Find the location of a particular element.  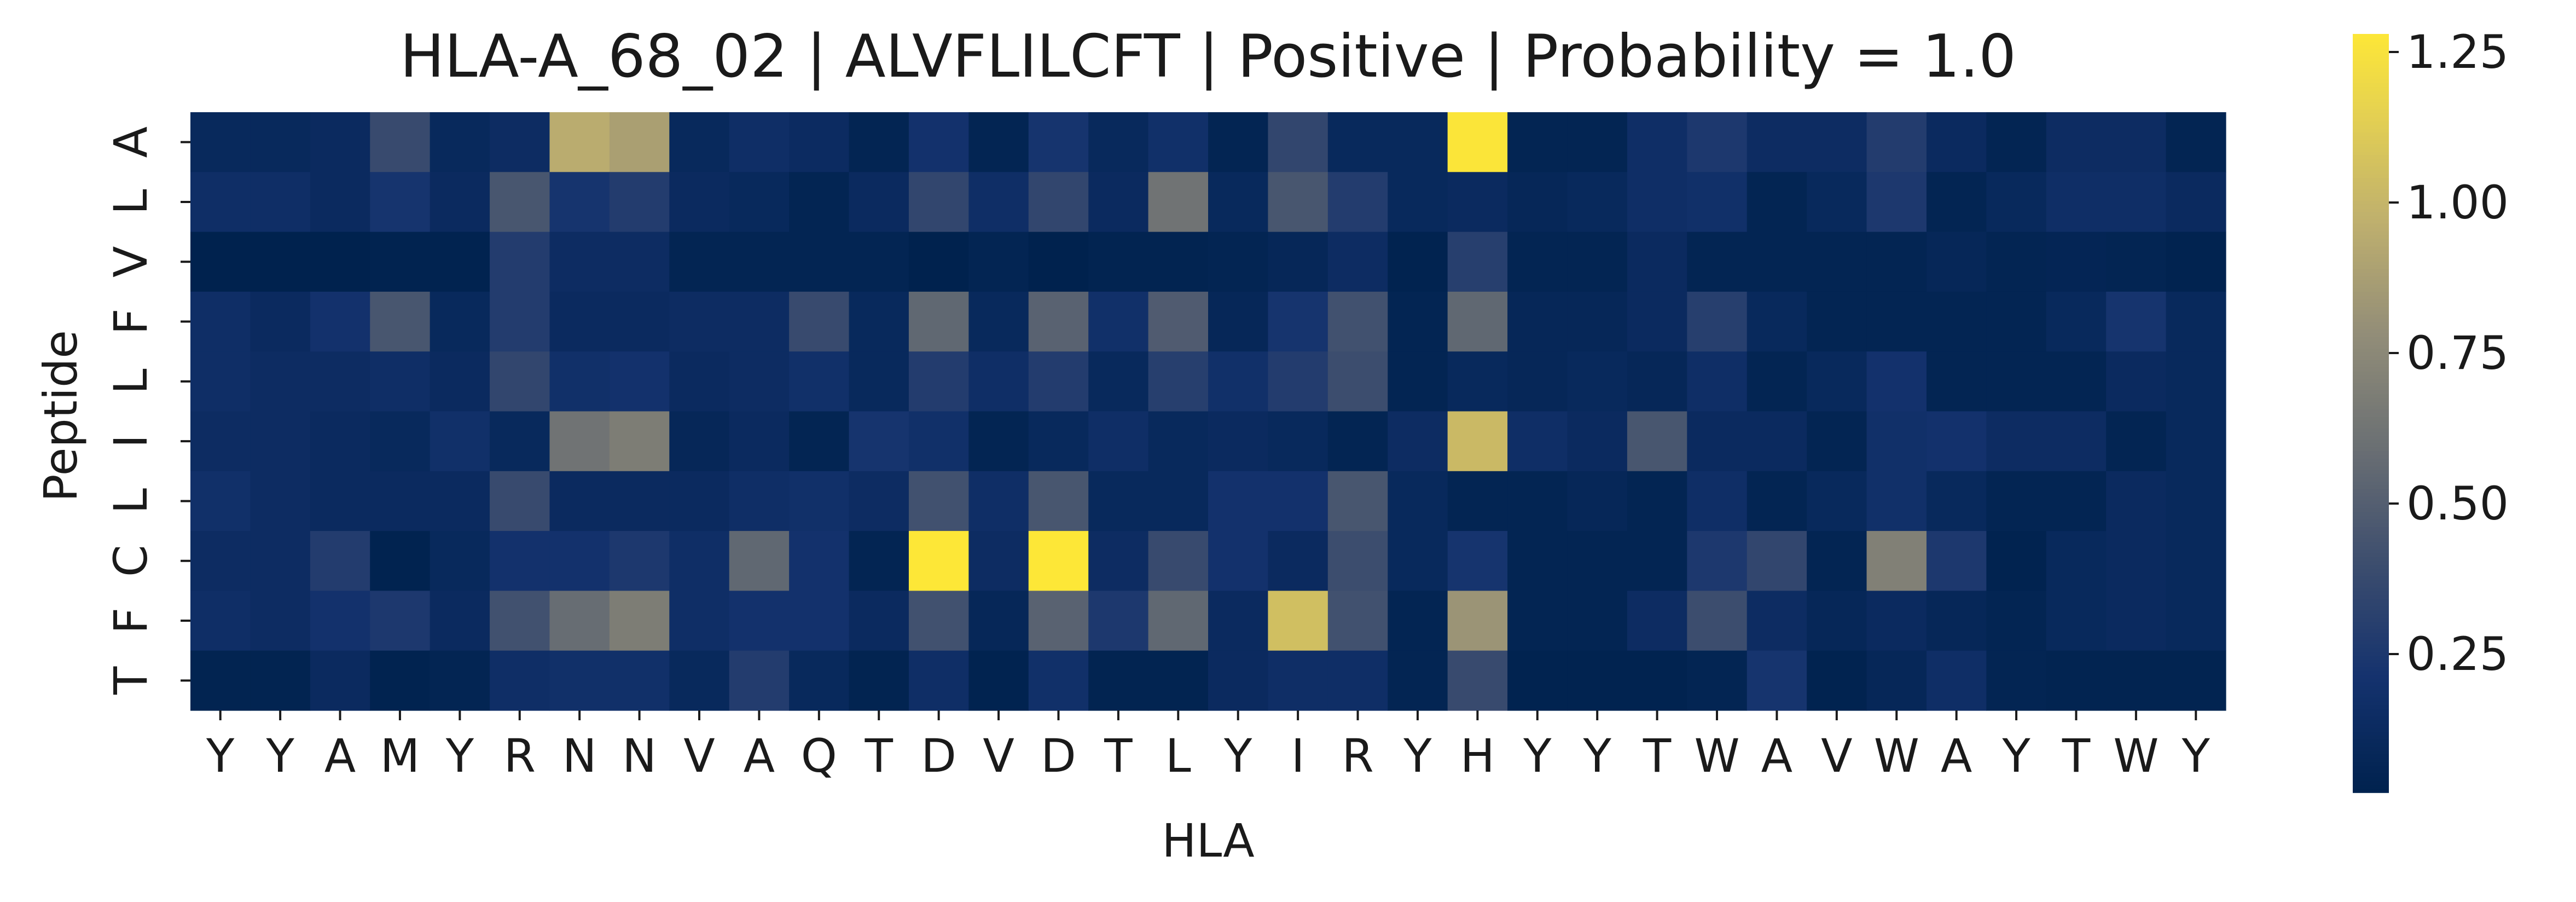

x-tick-label: N is located at coordinates (579, 756).